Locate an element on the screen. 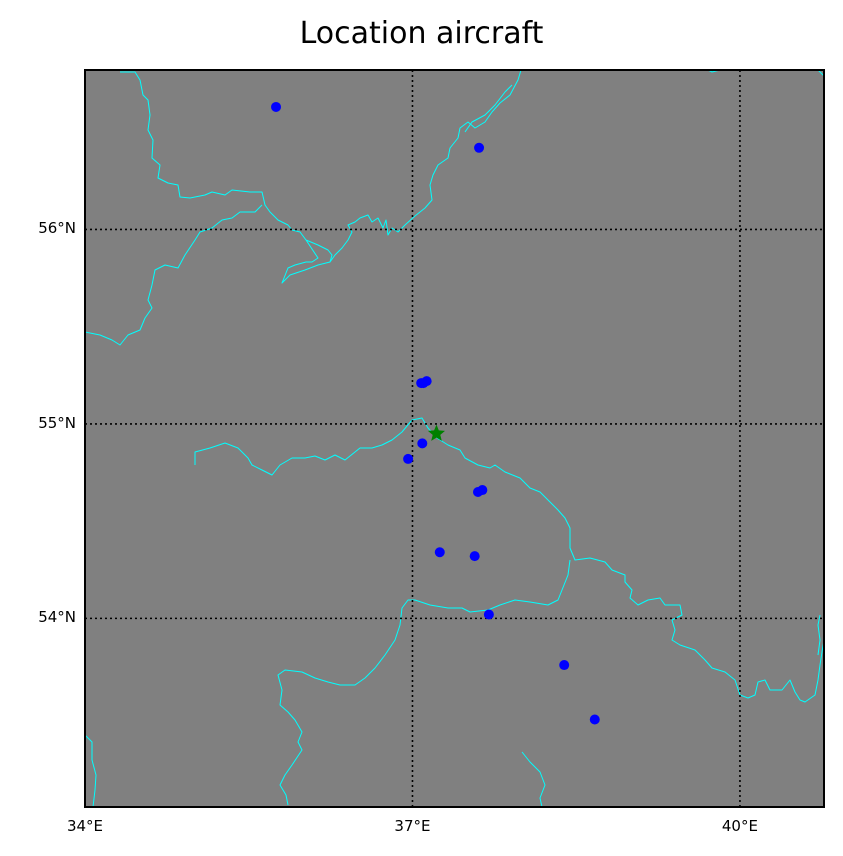  reference-star-marker is located at coordinates (436, 432).